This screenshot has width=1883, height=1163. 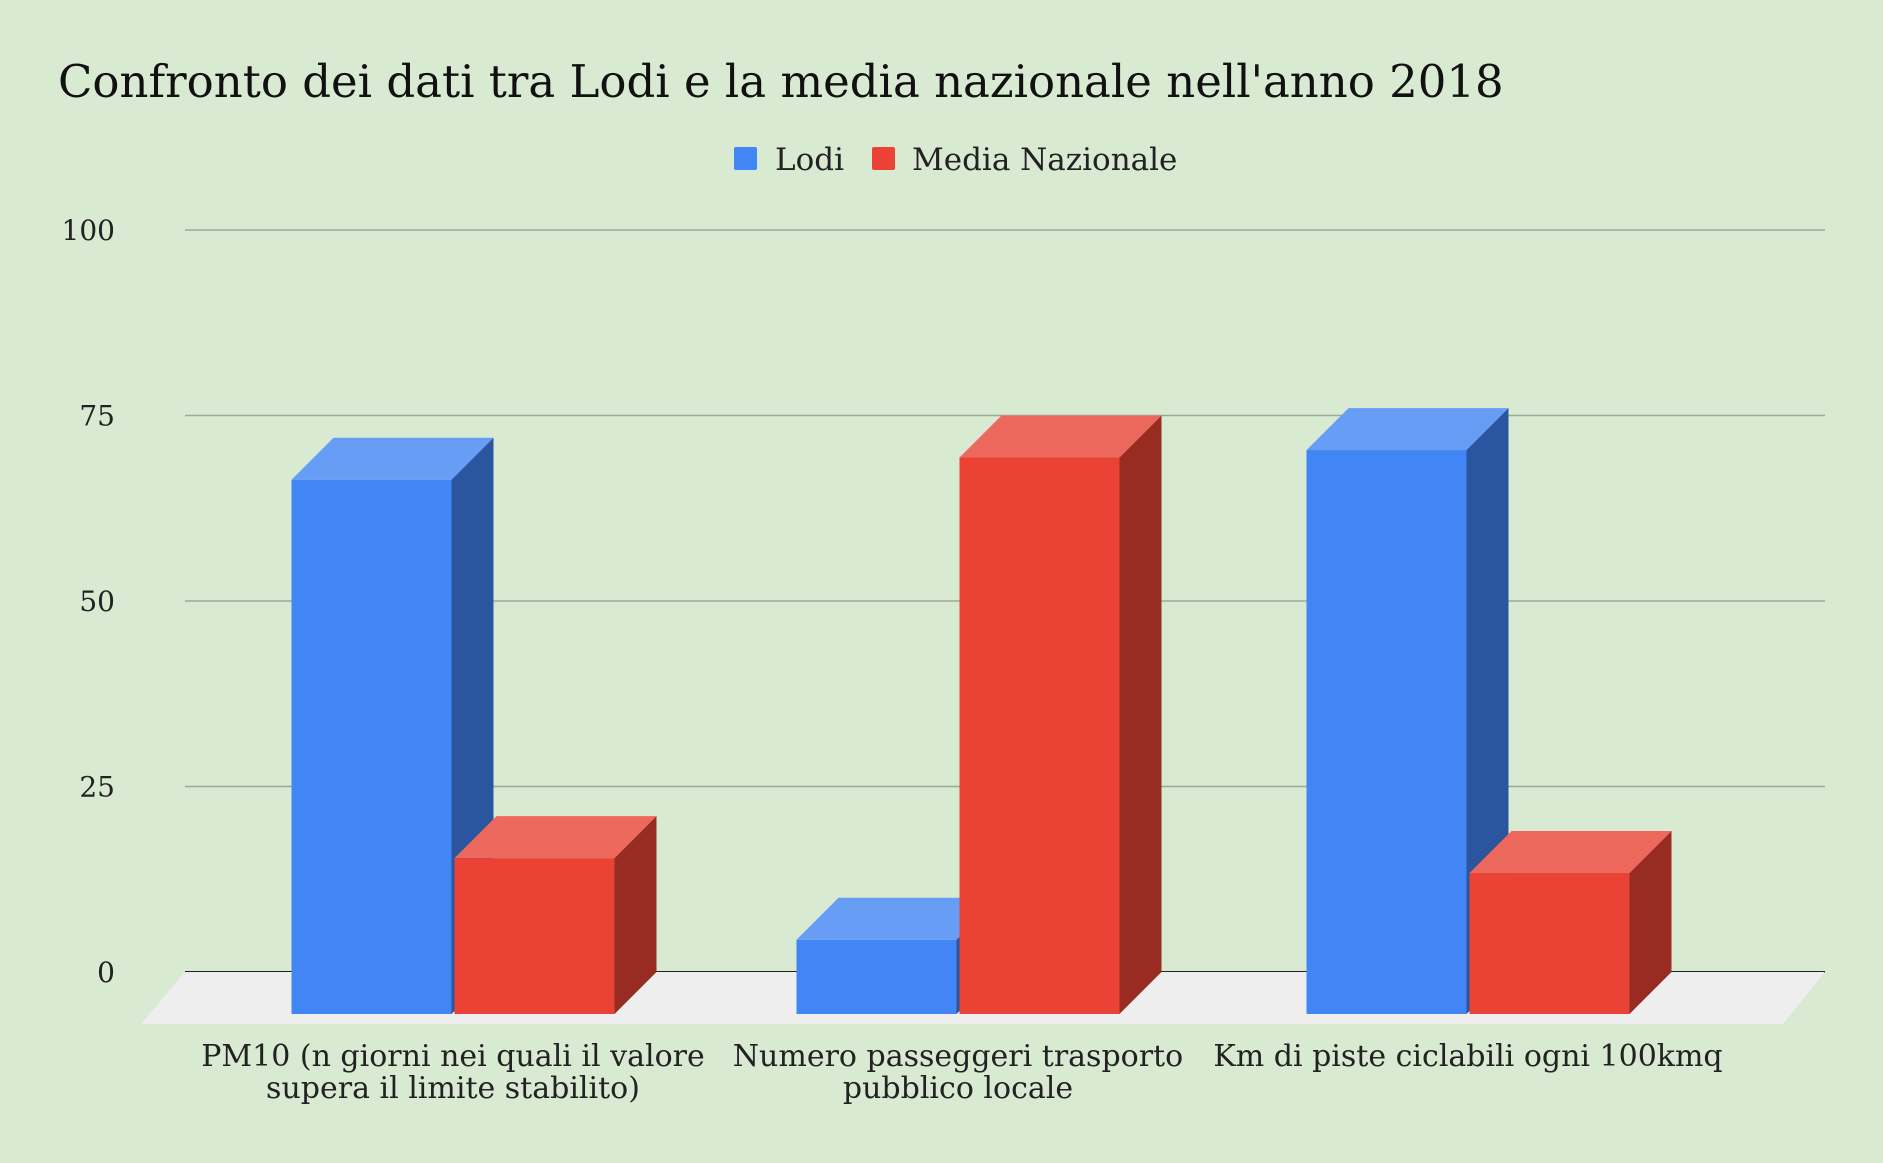 What do you see at coordinates (1044, 160) in the screenshot?
I see `legend-label-media-nazionale: Media Nazionale` at bounding box center [1044, 160].